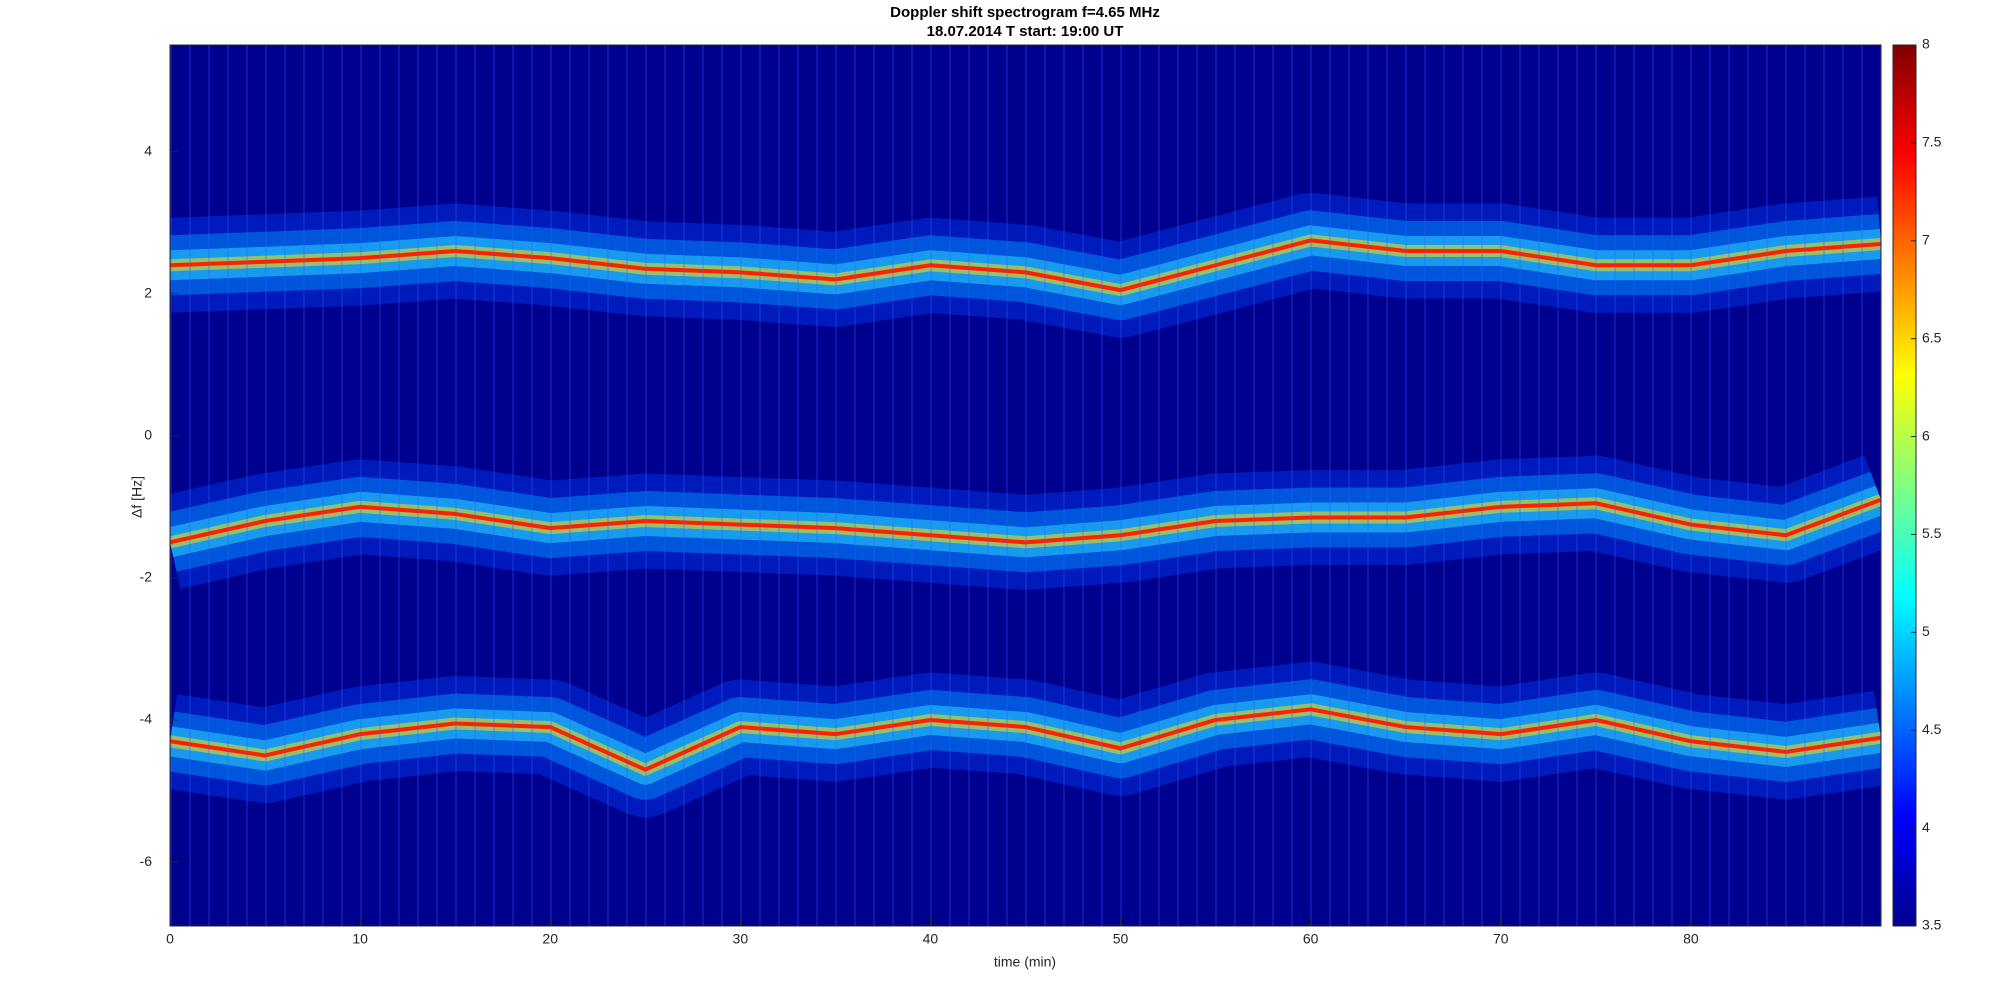  What do you see at coordinates (1926, 239) in the screenshot?
I see `colorbar-tick-label: 7` at bounding box center [1926, 239].